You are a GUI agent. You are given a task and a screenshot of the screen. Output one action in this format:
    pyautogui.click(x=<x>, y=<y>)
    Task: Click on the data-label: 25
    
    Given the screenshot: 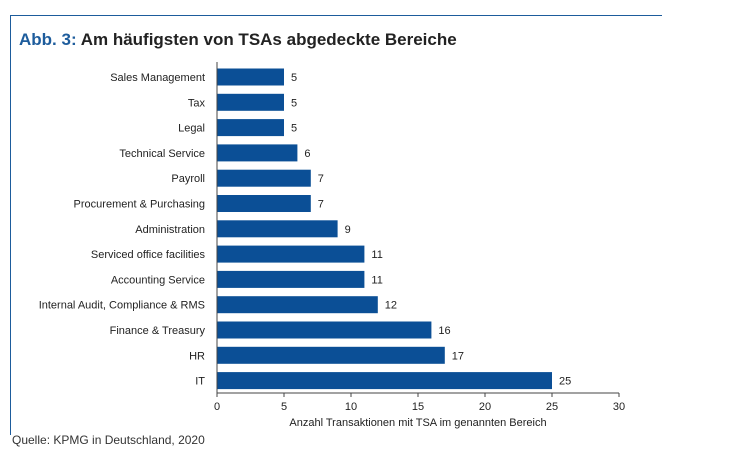 What is the action you would take?
    pyautogui.click(x=565, y=382)
    